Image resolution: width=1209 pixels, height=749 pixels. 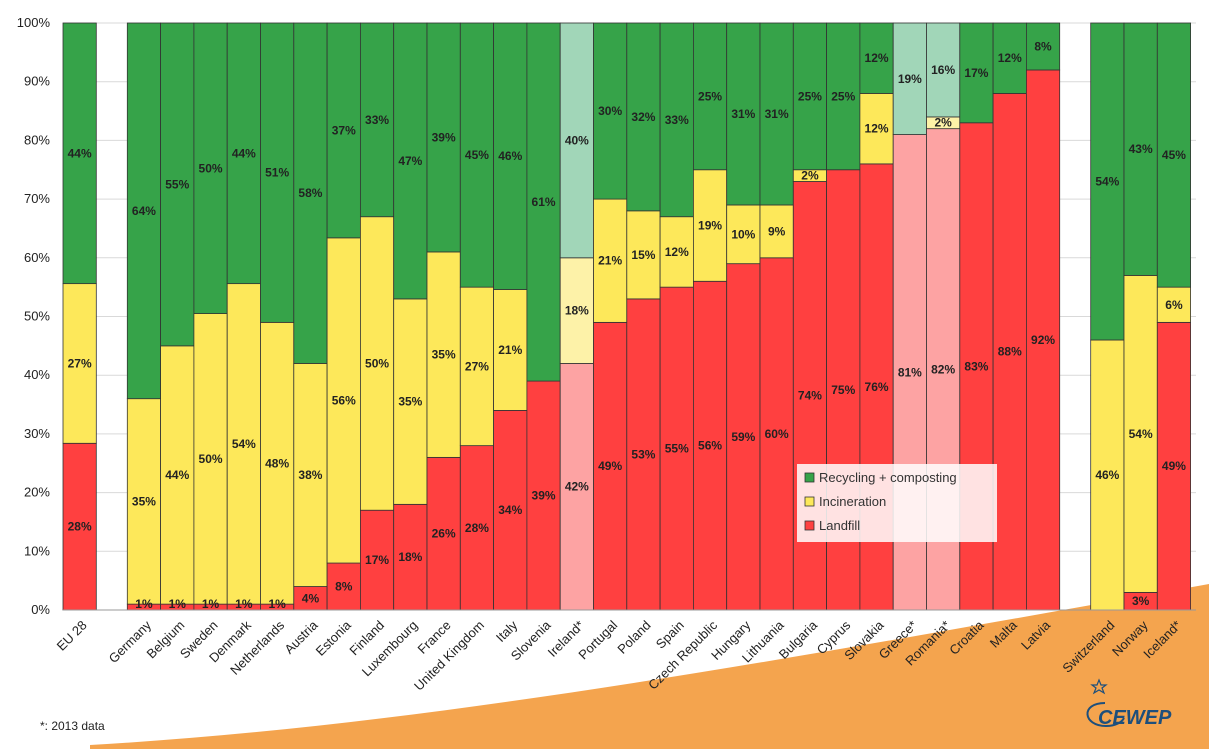 I want to click on bar-value-label: 19%, so click(x=710, y=226).